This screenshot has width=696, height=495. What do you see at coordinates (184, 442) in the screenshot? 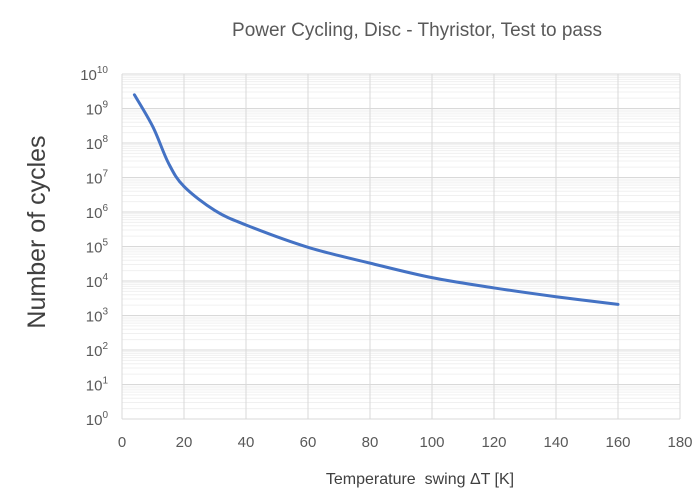
I see `x-tick-label: 20` at bounding box center [184, 442].